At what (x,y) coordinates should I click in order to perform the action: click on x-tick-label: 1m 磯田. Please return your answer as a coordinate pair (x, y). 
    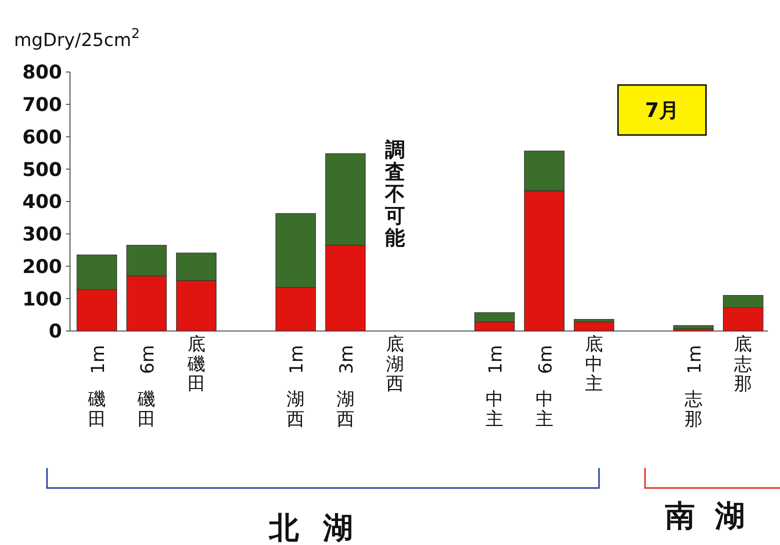
    Looking at the image, I should click on (97, 387).